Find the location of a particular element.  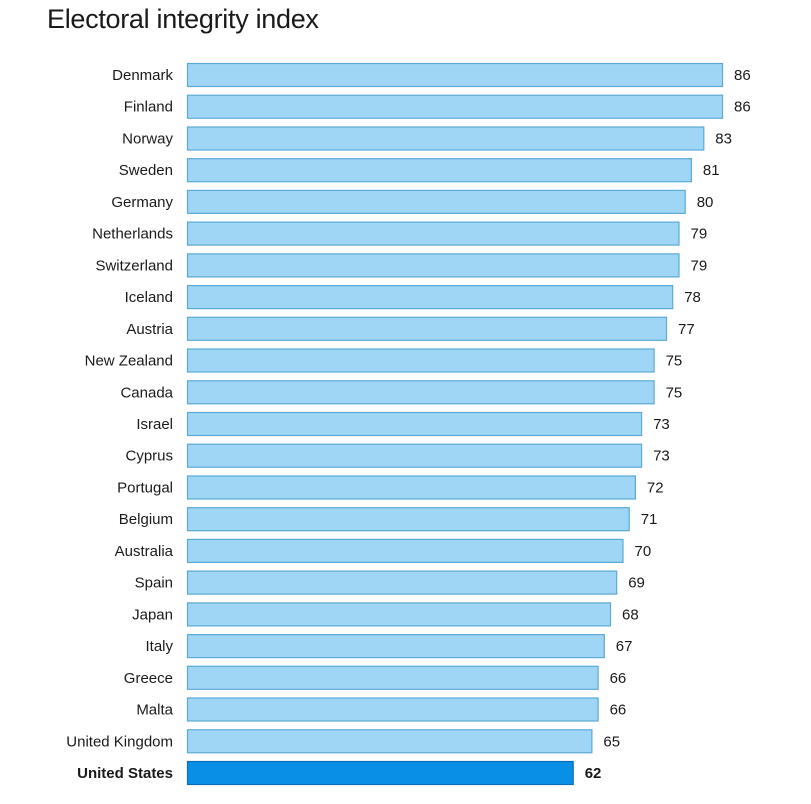

bar-united-kingdom is located at coordinates (389, 741).